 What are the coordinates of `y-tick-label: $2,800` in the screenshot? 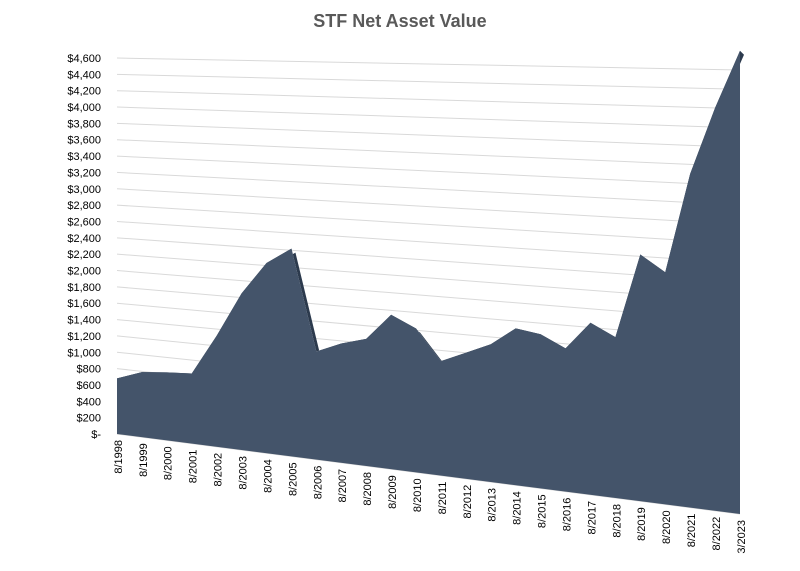 It's located at (84, 206).